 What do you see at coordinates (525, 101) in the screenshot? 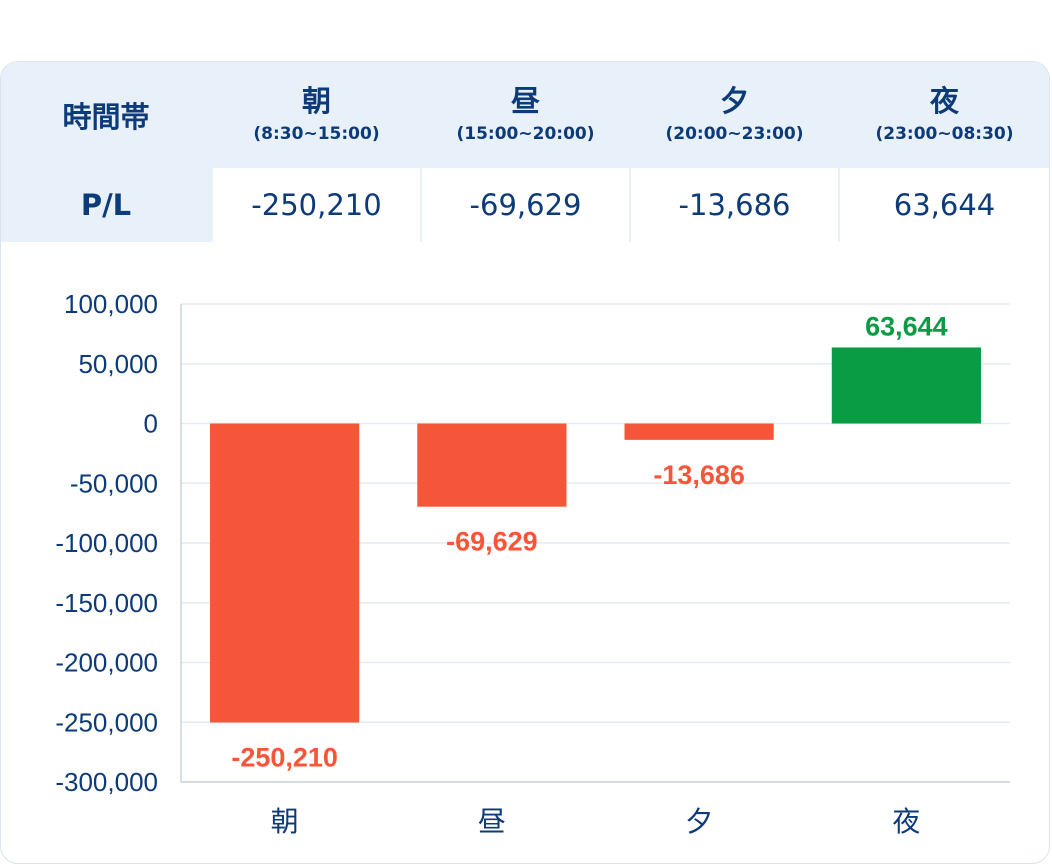
I see `period-name: 昼` at bounding box center [525, 101].